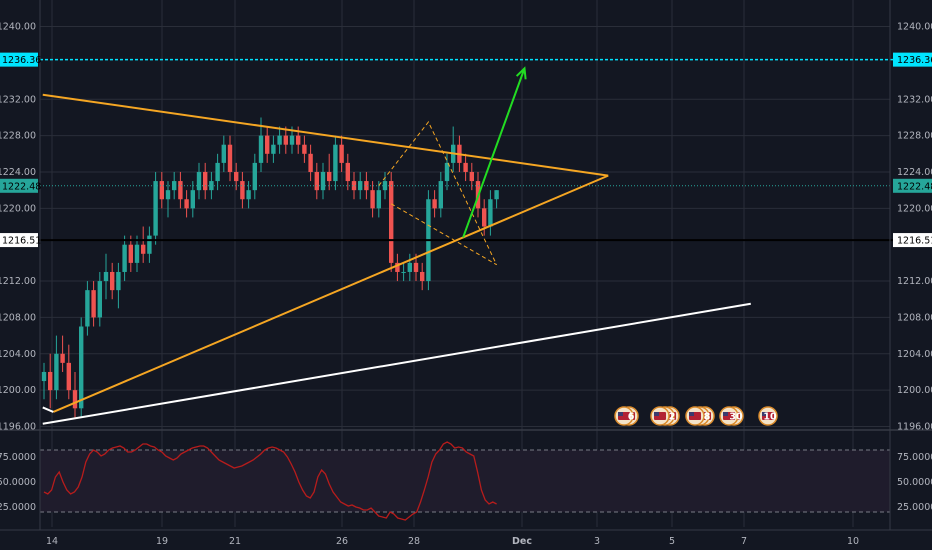  What do you see at coordinates (18, 457) in the screenshot?
I see `osc-tick-left-0: 75.0000` at bounding box center [18, 457].